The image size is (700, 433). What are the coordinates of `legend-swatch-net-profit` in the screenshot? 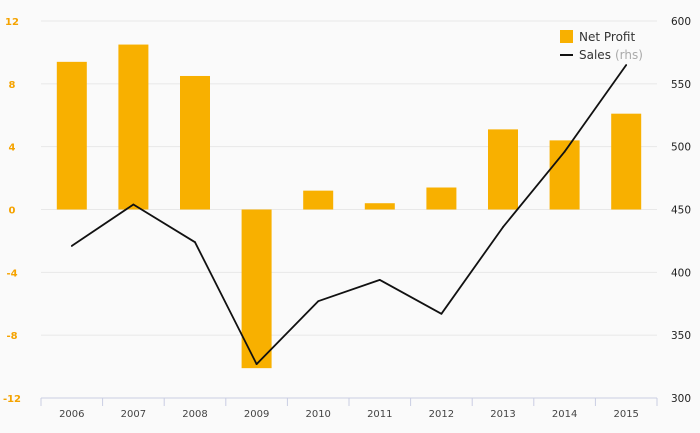 It's located at (566, 36).